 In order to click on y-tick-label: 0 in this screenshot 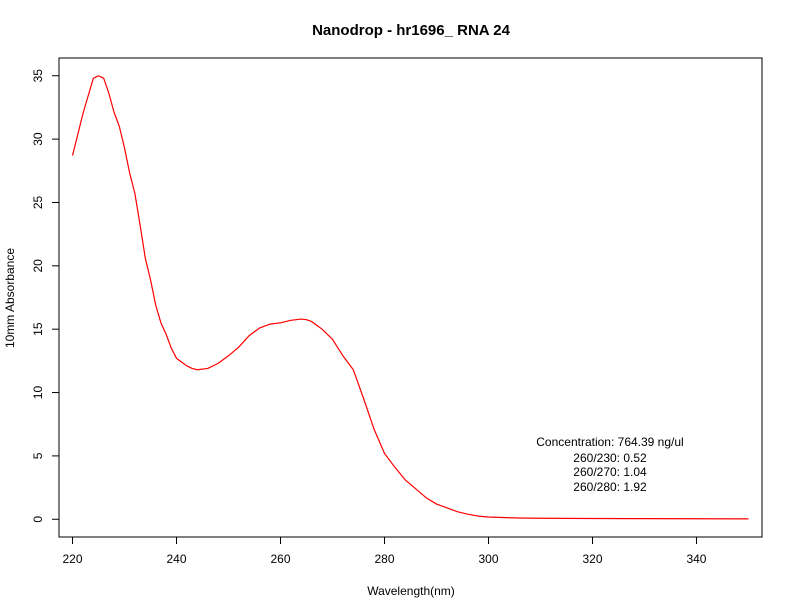, I will do `click(38, 519)`.